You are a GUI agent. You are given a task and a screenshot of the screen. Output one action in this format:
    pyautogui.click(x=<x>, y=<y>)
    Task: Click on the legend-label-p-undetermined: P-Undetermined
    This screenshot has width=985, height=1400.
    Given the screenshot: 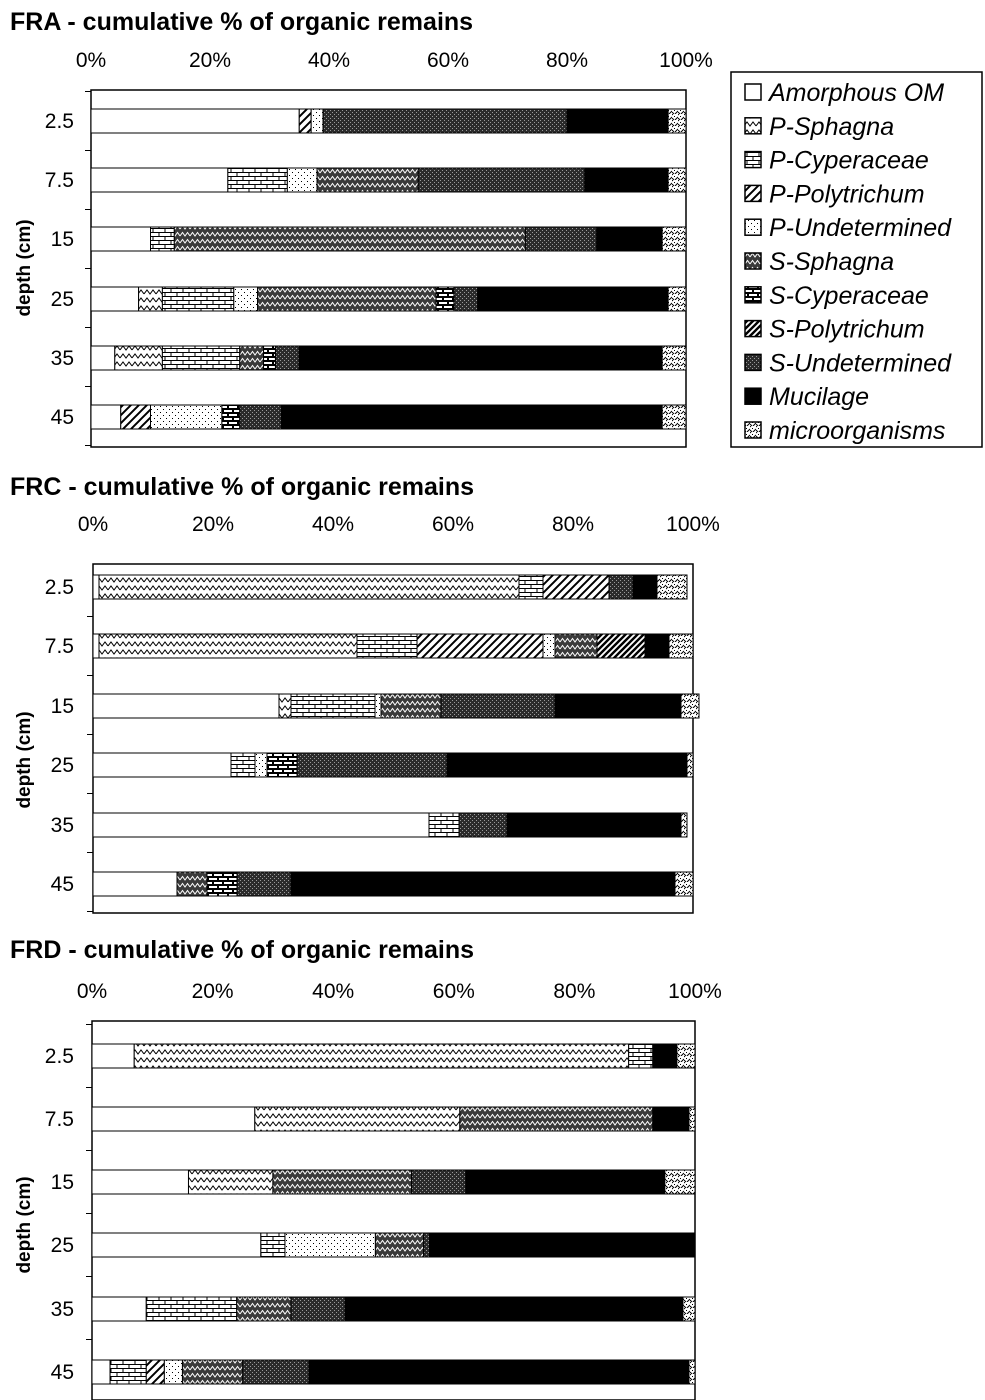 What is the action you would take?
    pyautogui.click(x=860, y=228)
    